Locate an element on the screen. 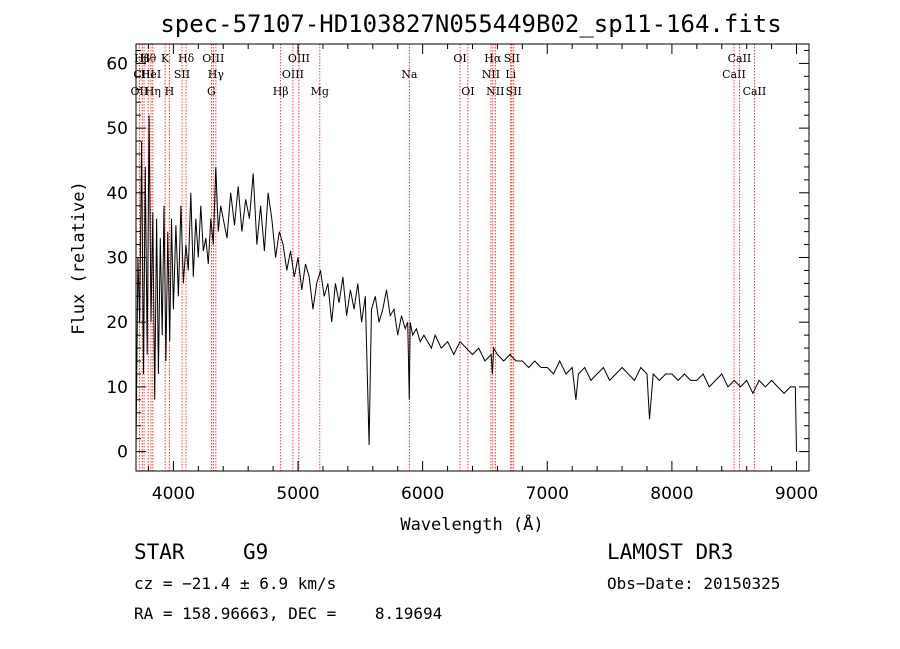 The image size is (900, 649). line-label-17: Na is located at coordinates (409, 74).